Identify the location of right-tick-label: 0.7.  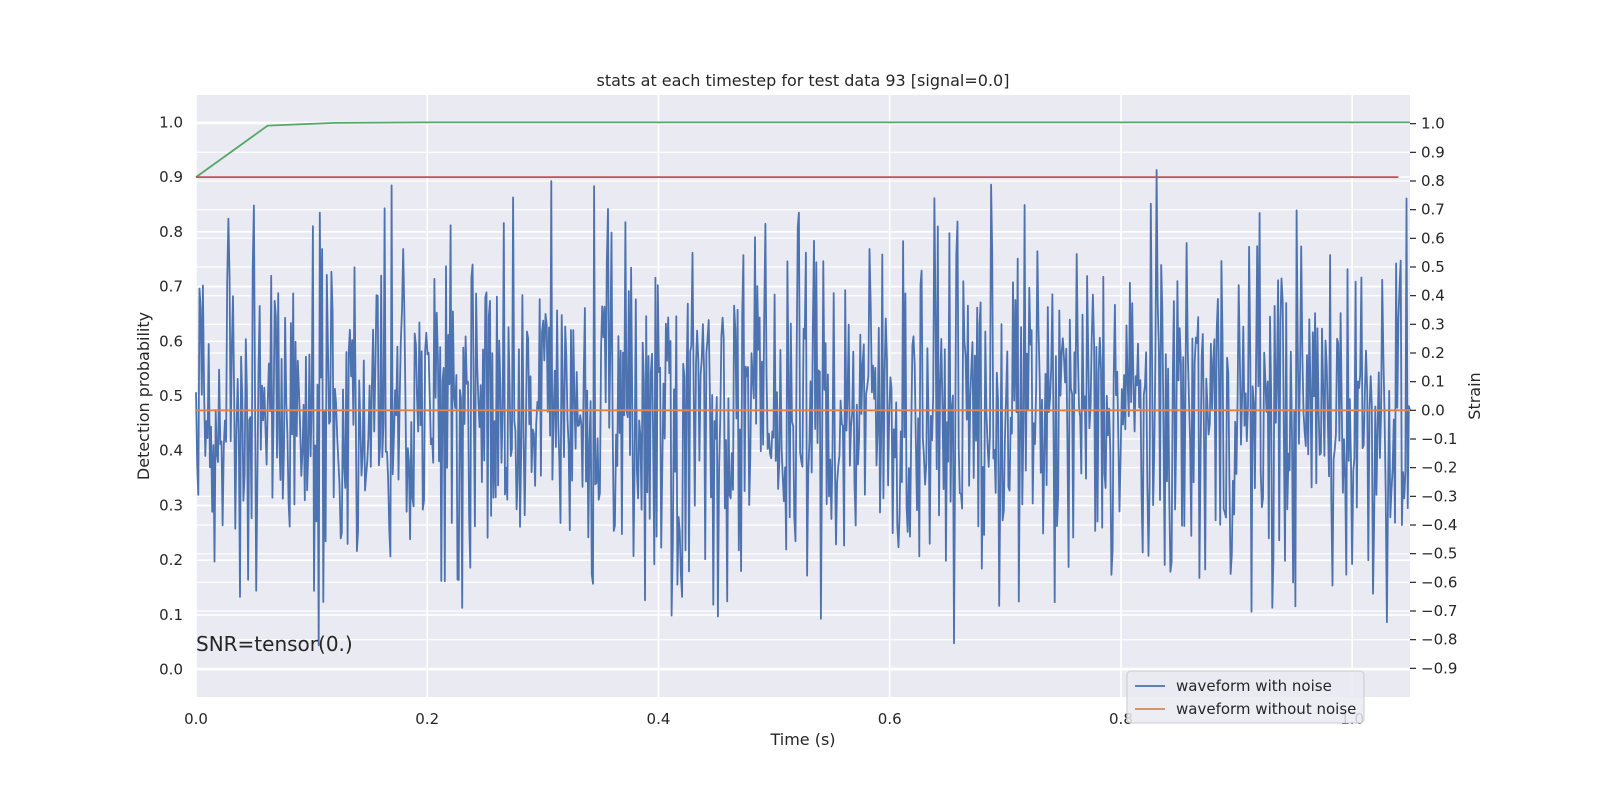
(1433, 210).